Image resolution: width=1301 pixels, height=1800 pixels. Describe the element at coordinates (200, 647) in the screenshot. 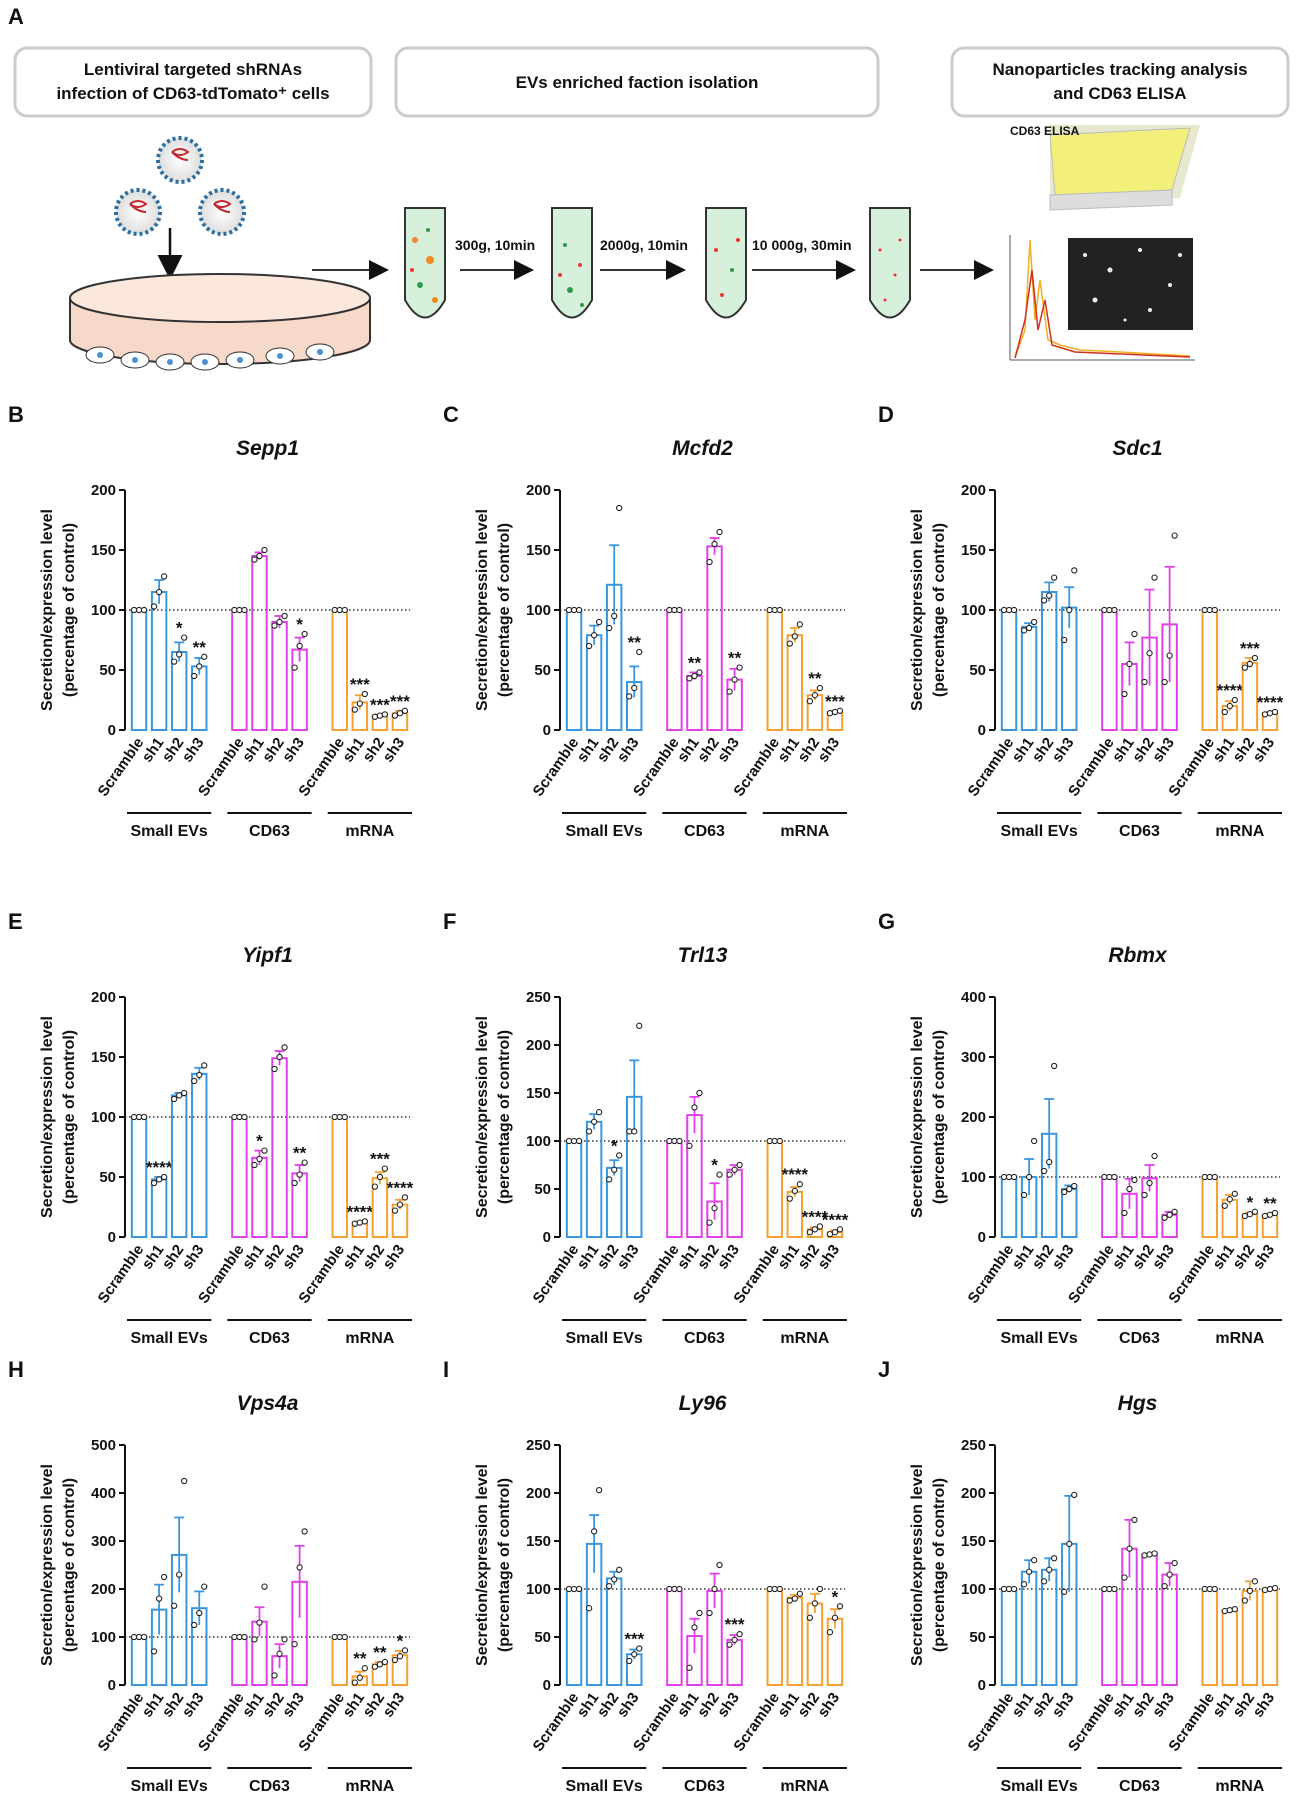

I see `significance-label: **` at that location.